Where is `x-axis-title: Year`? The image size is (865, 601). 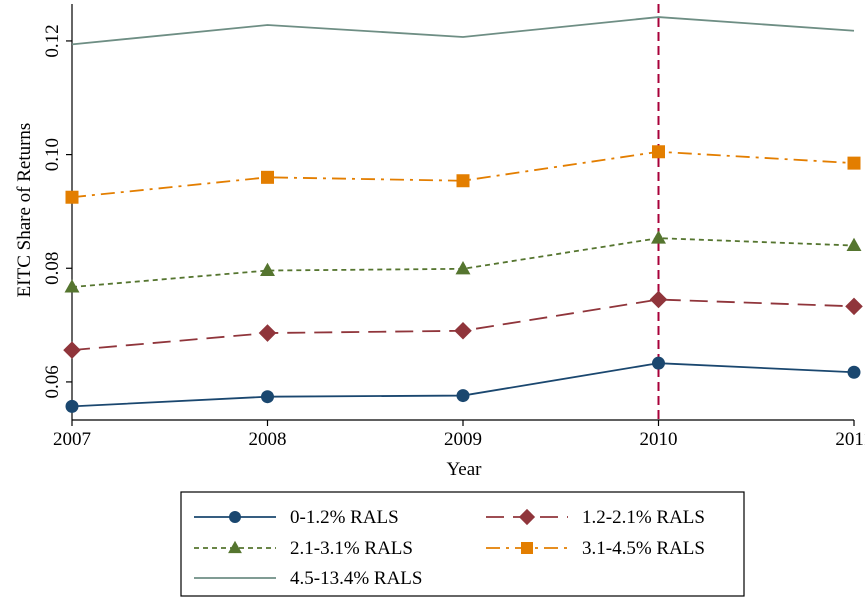 x-axis-title: Year is located at coordinates (464, 469).